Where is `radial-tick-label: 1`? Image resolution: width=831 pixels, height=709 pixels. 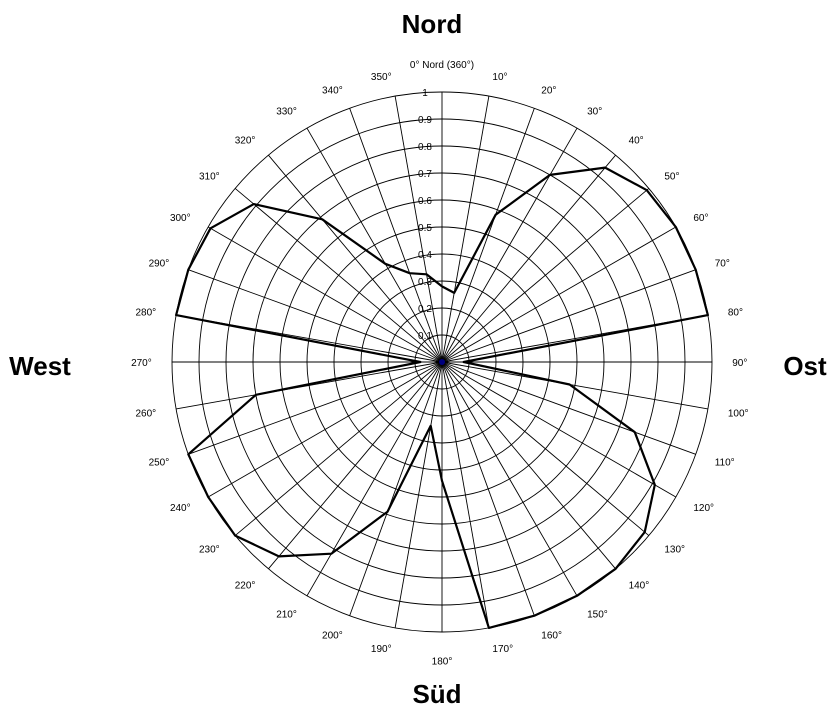 radial-tick-label: 1 is located at coordinates (425, 93).